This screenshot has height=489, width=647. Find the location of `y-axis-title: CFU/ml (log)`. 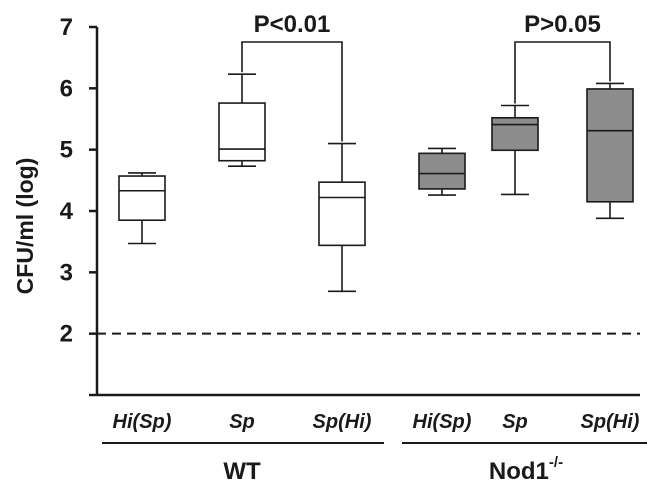

y-axis-title: CFU/ml (log) is located at coordinates (25, 226).